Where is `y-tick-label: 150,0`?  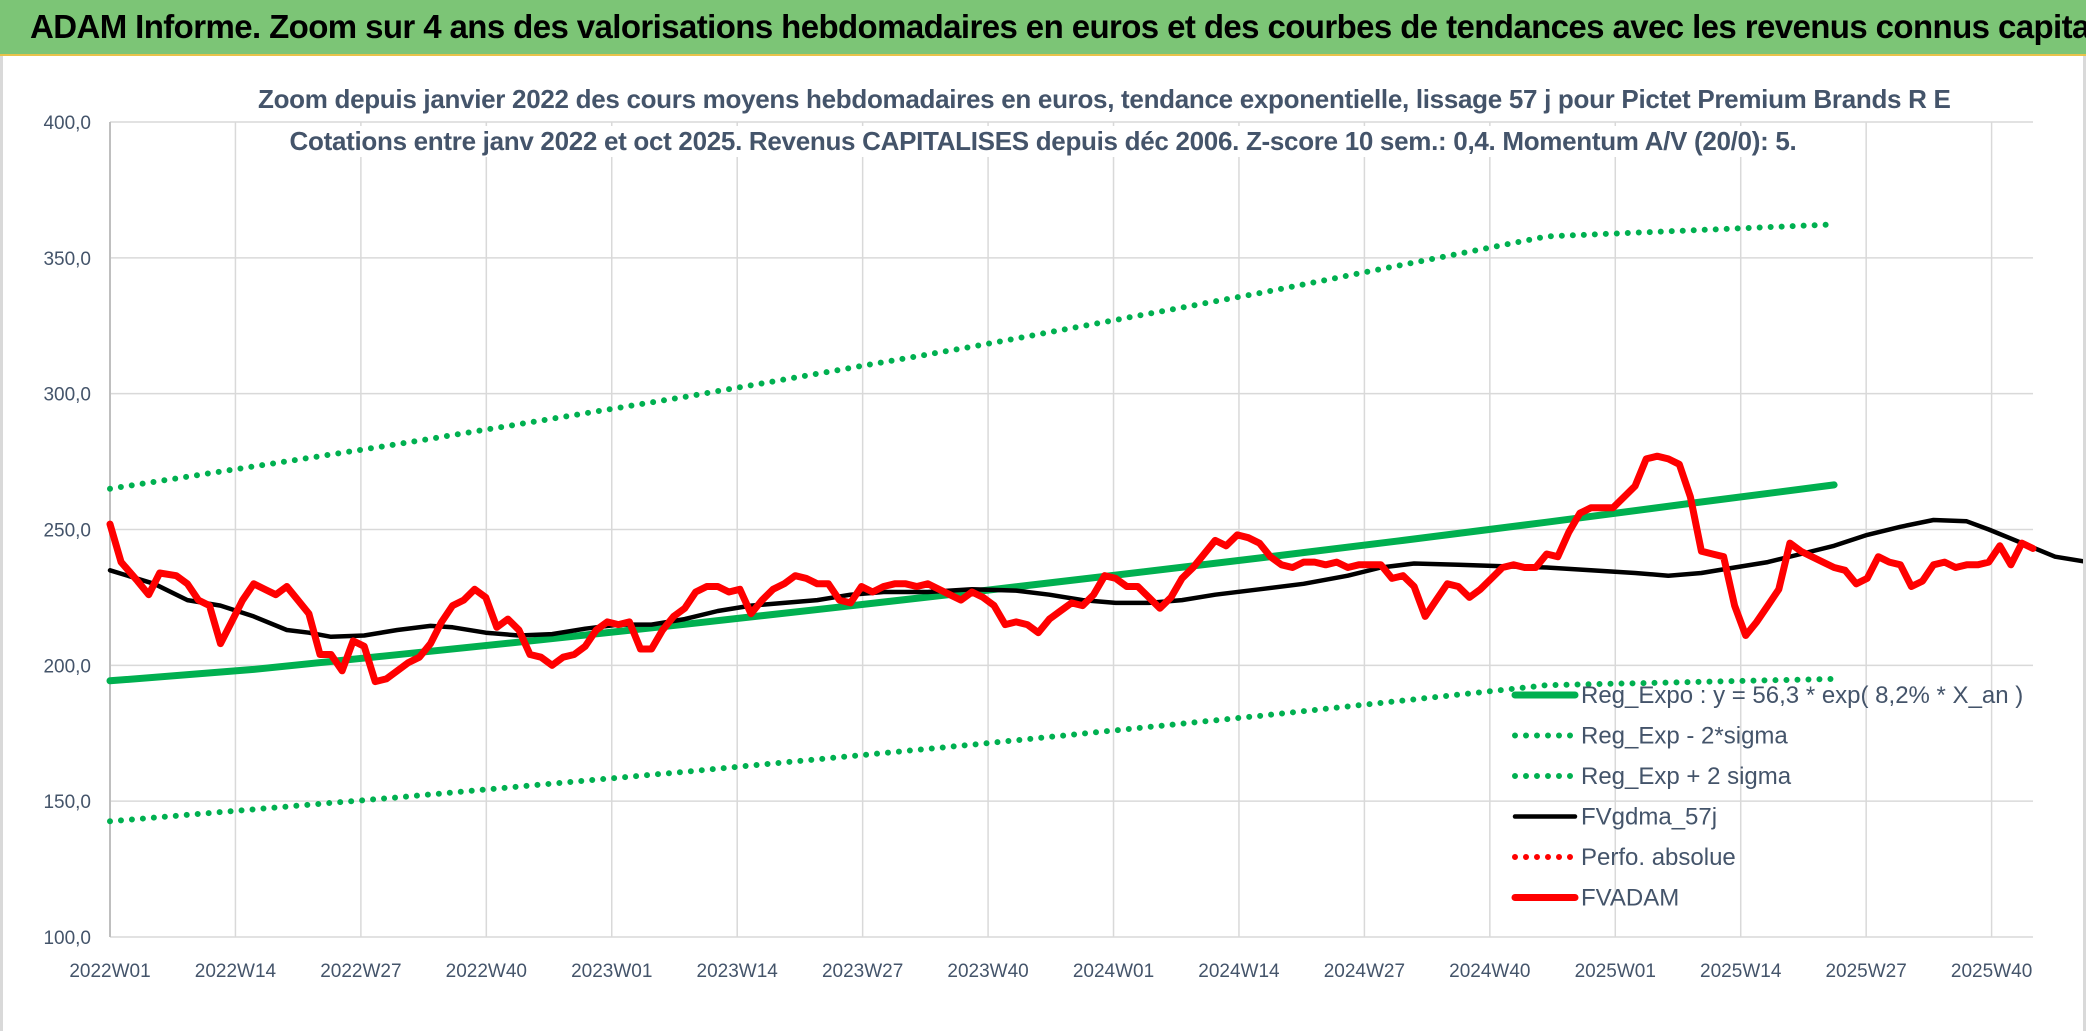 y-tick-label: 150,0 is located at coordinates (67, 802).